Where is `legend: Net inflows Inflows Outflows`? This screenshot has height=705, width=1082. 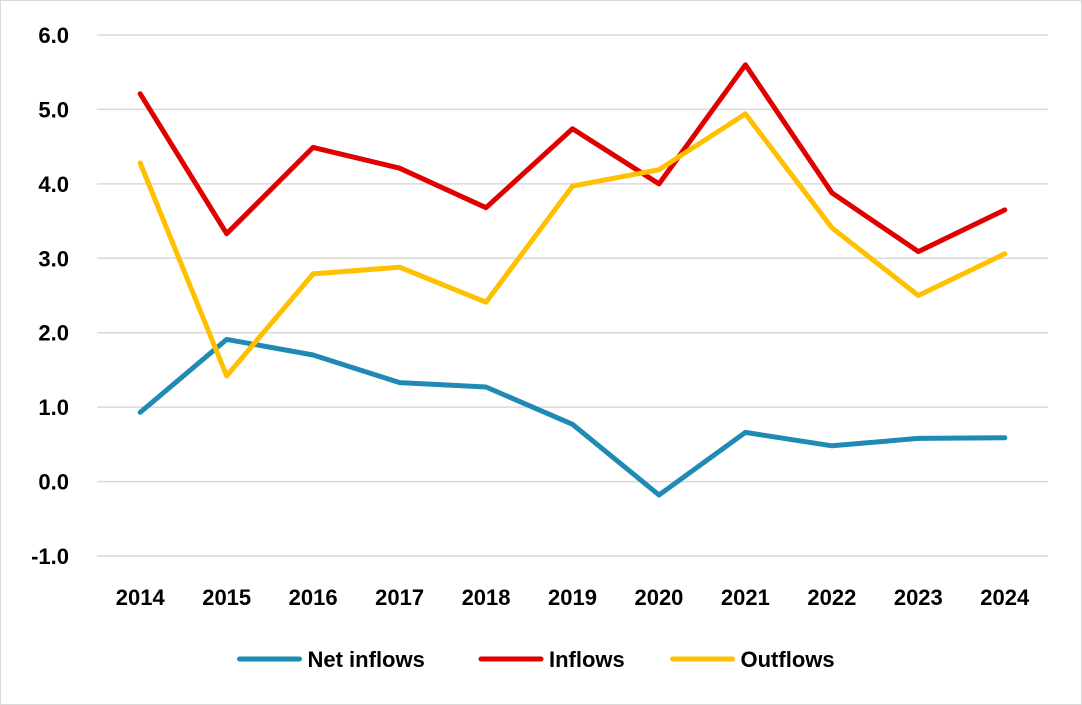 legend: Net inflows Inflows Outflows is located at coordinates (536, 659).